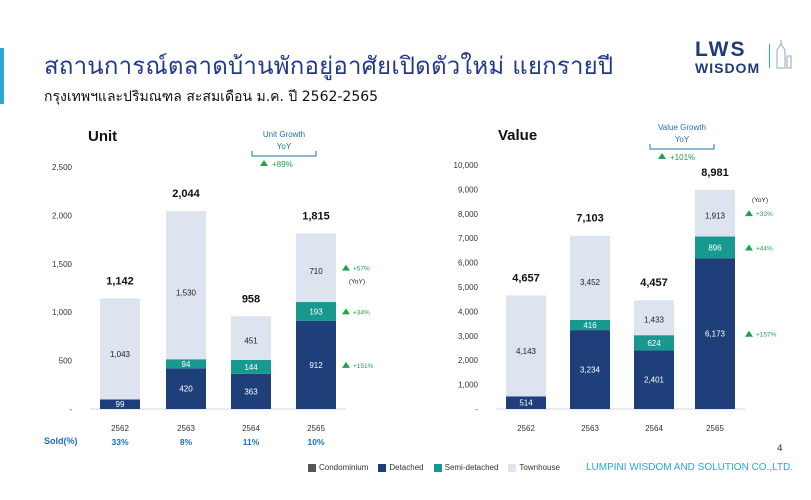 This screenshot has width=811, height=500. I want to click on bar-total-label: 1,815, so click(316, 216).